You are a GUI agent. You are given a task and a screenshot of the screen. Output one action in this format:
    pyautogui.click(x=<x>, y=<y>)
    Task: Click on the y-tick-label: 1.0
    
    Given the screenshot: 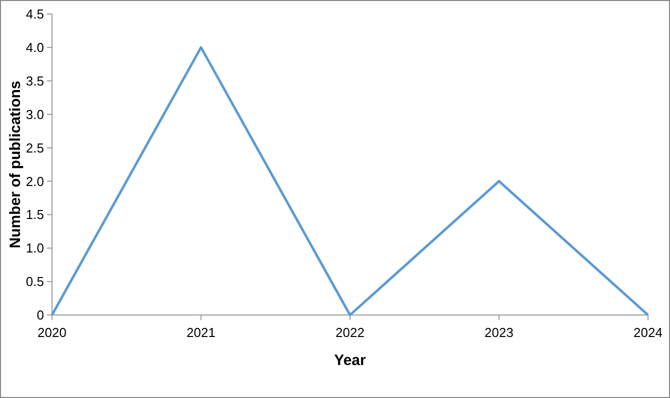 What is the action you would take?
    pyautogui.click(x=35, y=248)
    